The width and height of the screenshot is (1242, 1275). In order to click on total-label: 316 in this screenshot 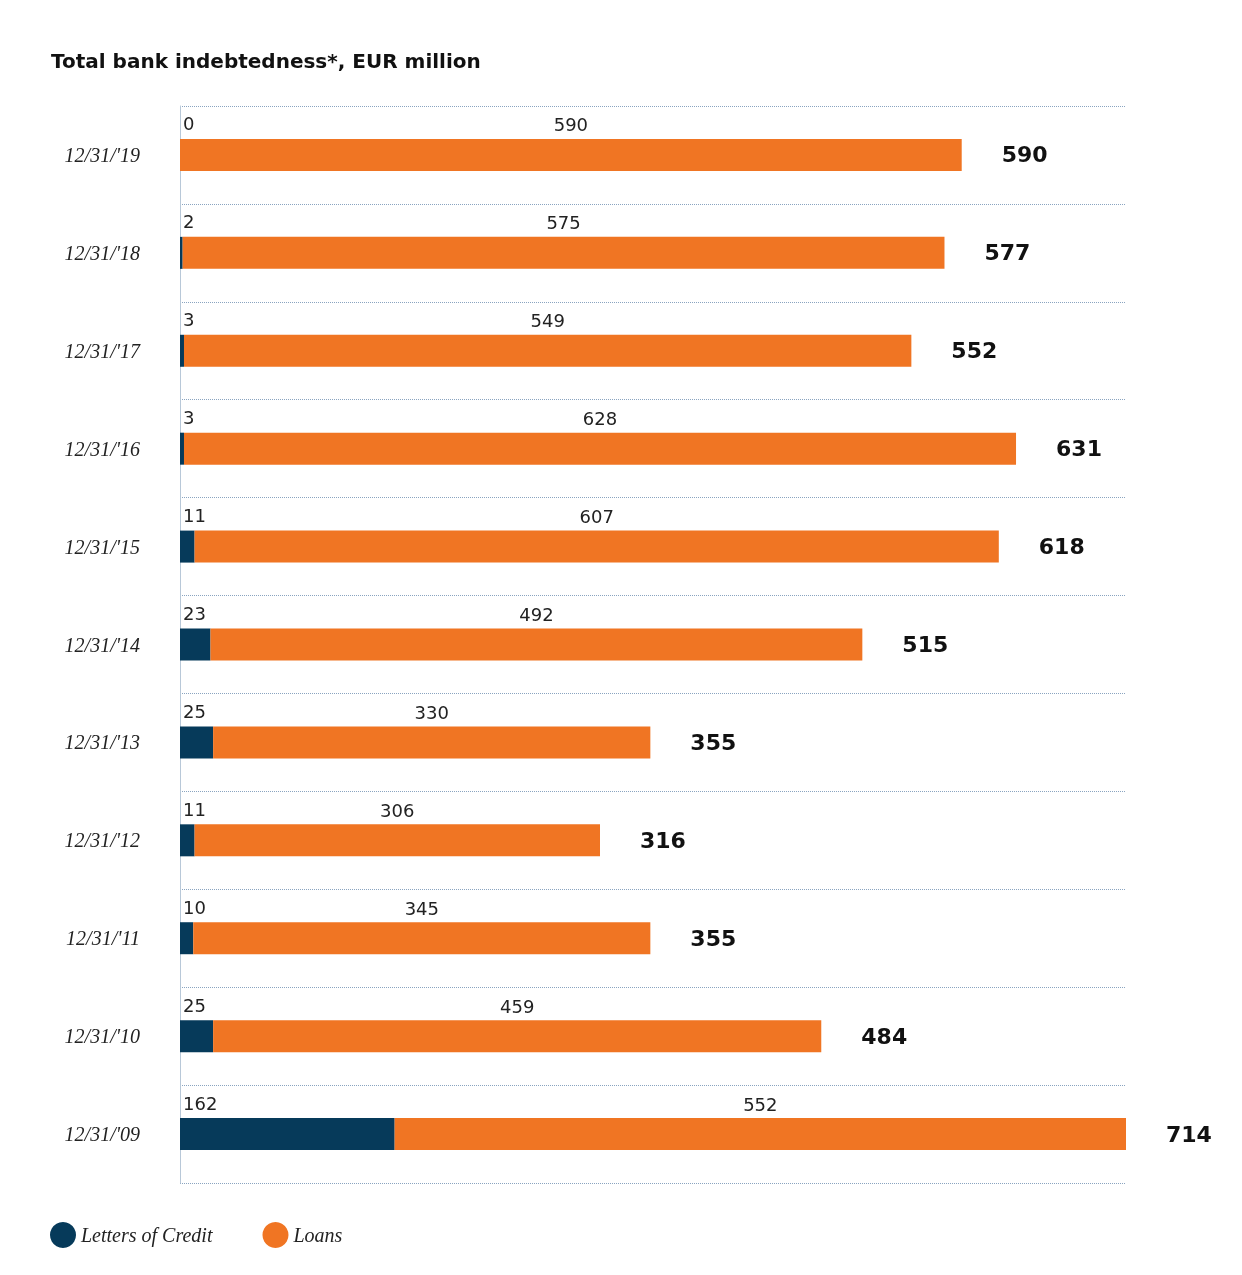, I will do `click(663, 840)`.